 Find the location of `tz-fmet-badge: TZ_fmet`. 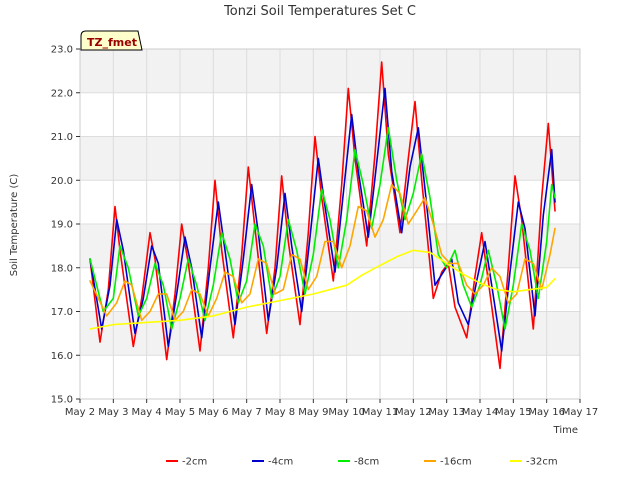

tz-fmet-badge: TZ_fmet is located at coordinates (111, 40).